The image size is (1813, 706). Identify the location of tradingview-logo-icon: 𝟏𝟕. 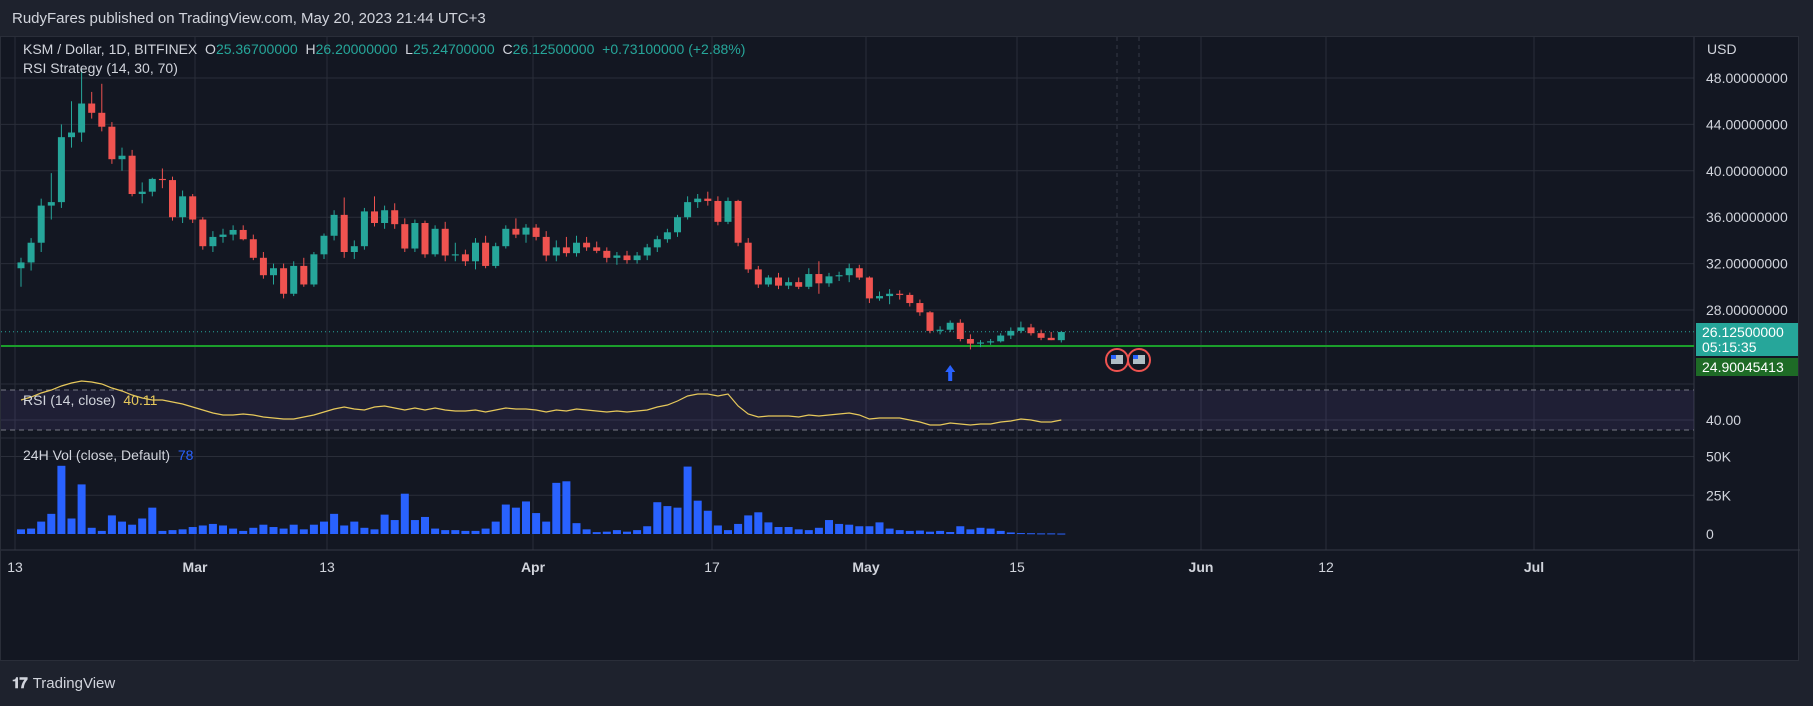
(20, 683).